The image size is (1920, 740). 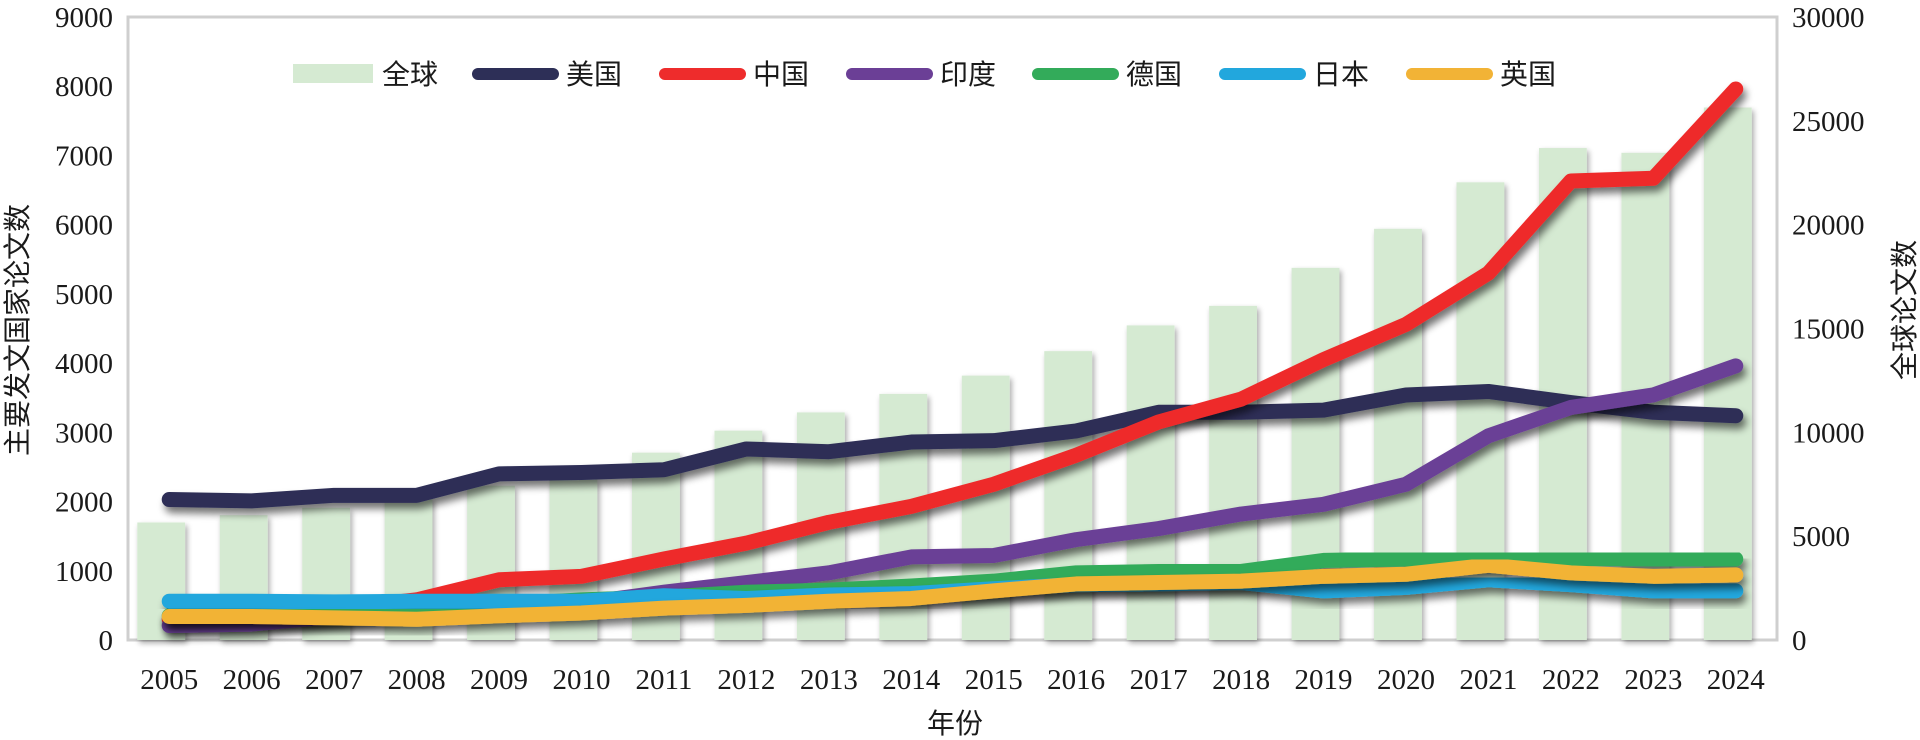 What do you see at coordinates (594, 74) in the screenshot?
I see `legend-label-0: 美国` at bounding box center [594, 74].